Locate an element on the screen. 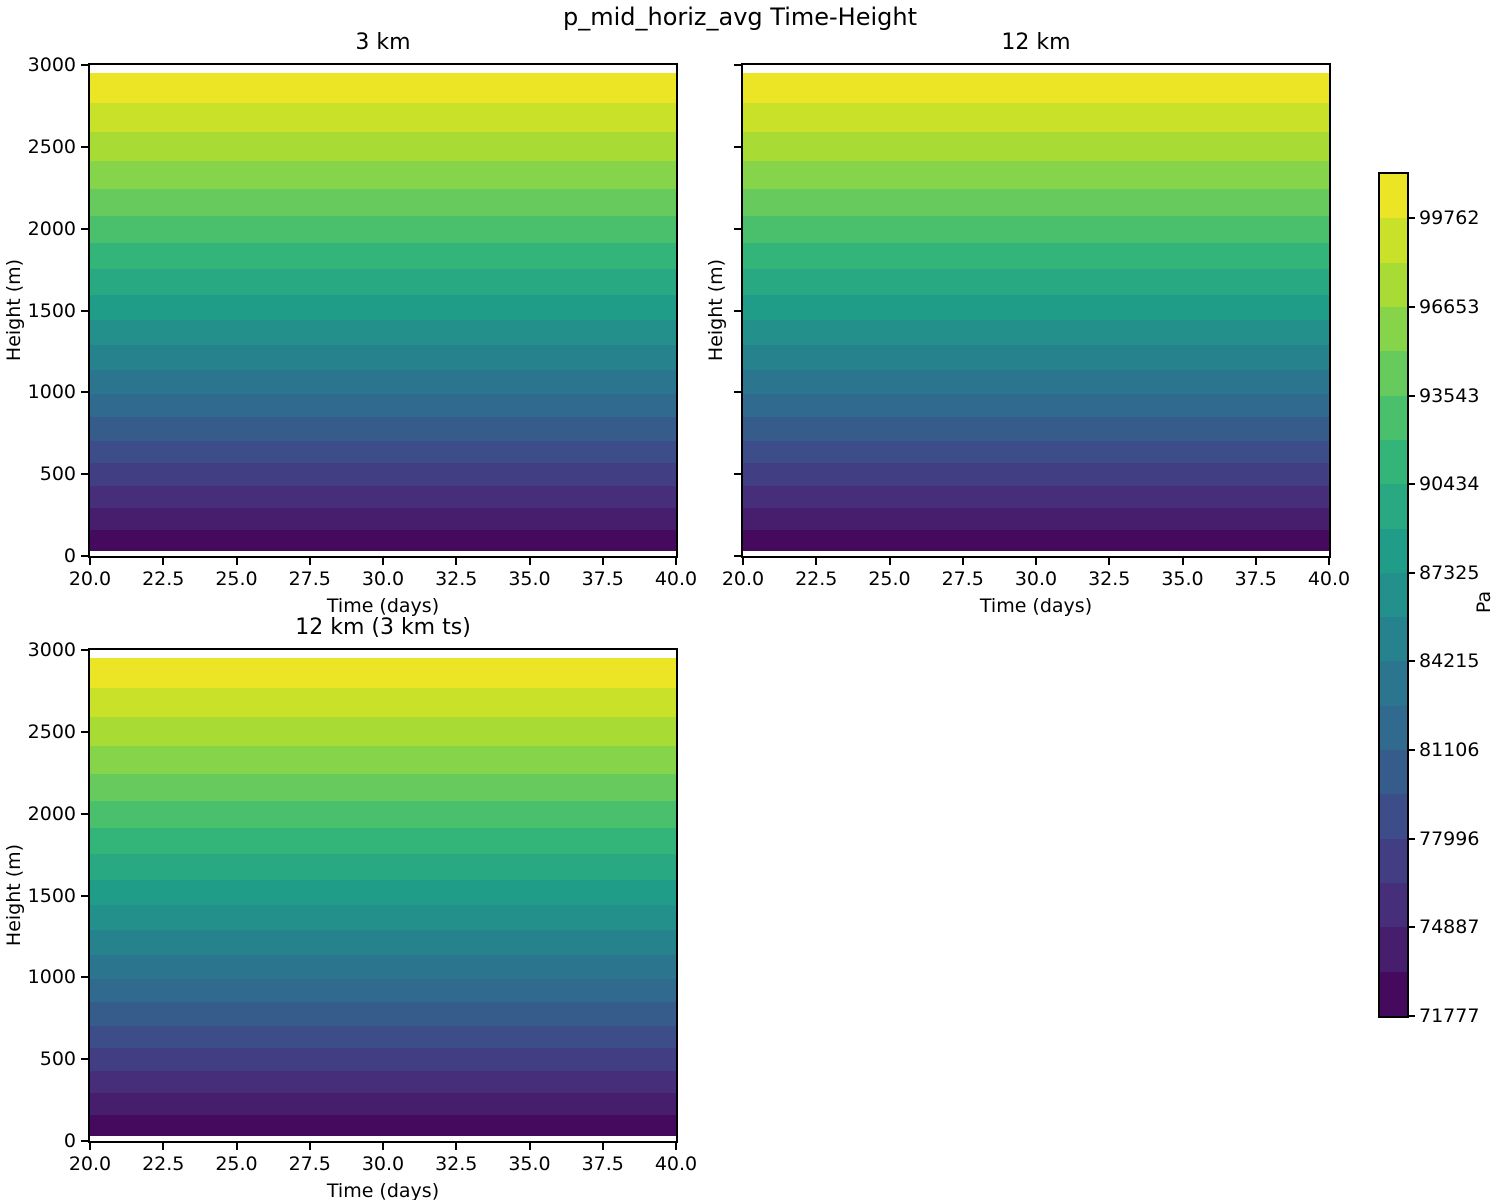  colorbar-tick-label: 90434 is located at coordinates (1449, 484).